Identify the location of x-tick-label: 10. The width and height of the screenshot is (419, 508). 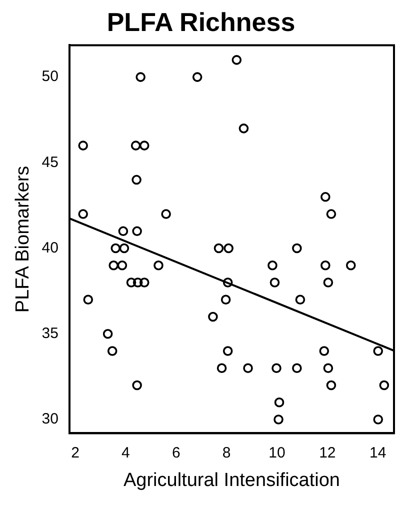
(277, 453).